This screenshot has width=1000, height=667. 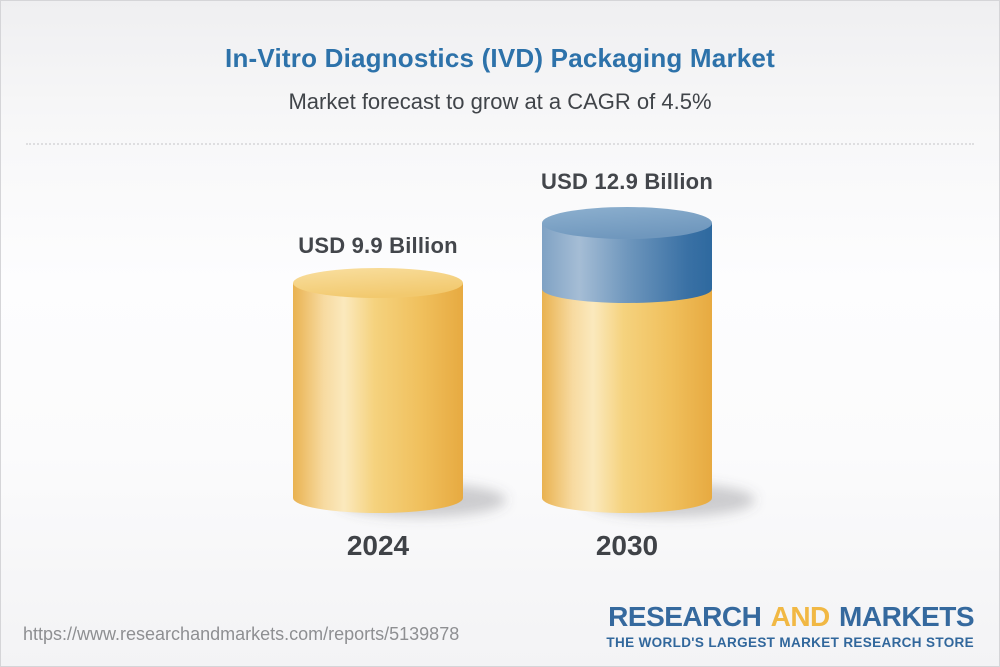 I want to click on dotted-divider, so click(x=500, y=144).